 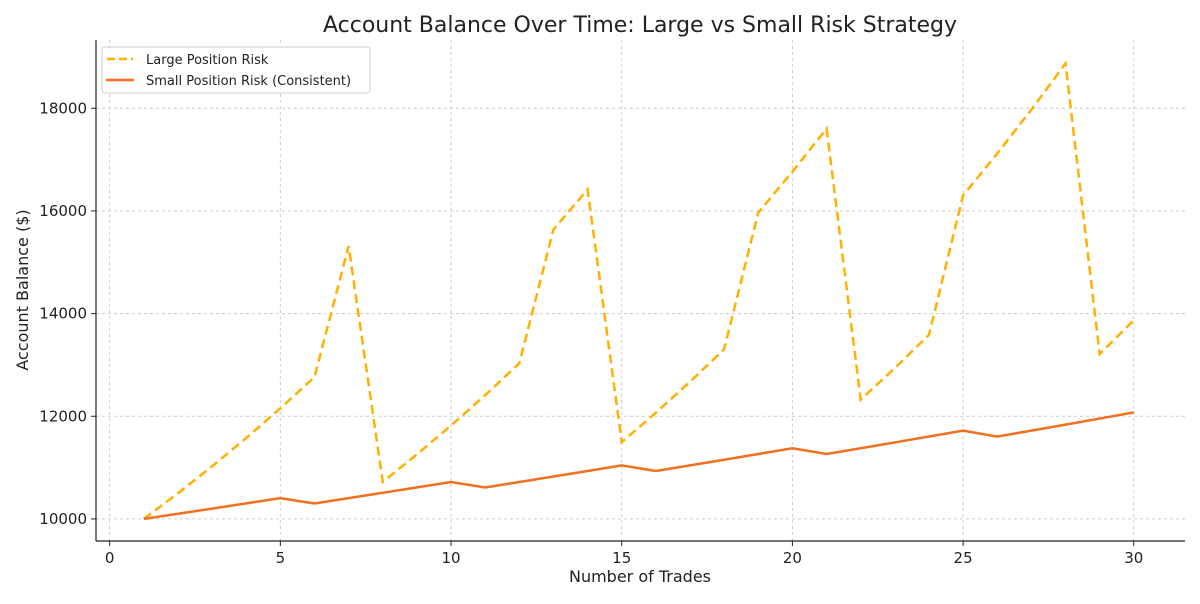 I want to click on x-axis-label: Number of Trades, so click(x=640, y=576).